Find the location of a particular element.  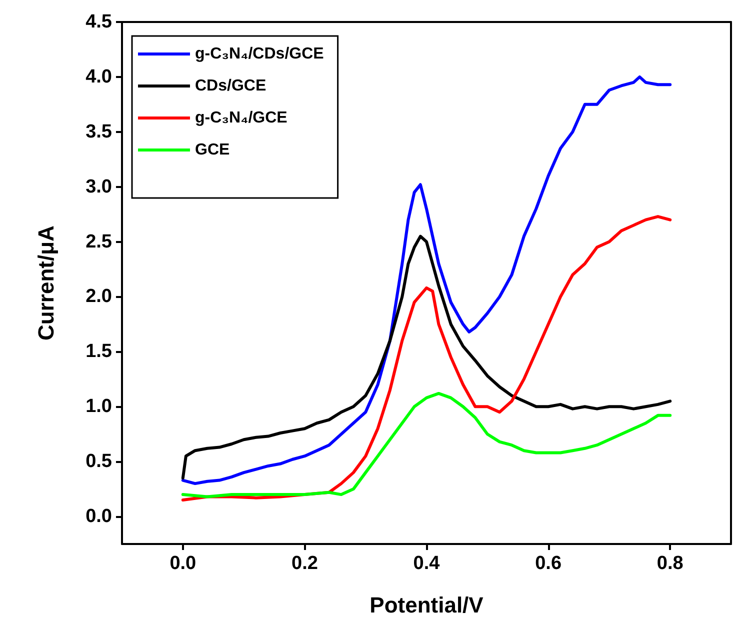

legend-label: g-C₃N₄/CDs/GCE is located at coordinates (259, 54).